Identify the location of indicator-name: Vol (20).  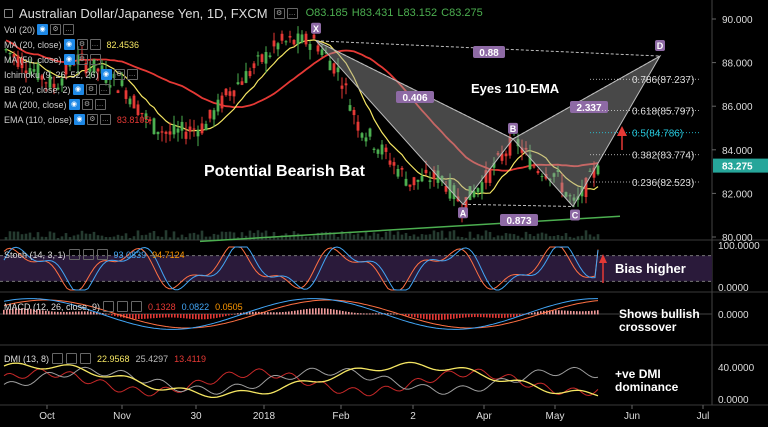
(20, 29).